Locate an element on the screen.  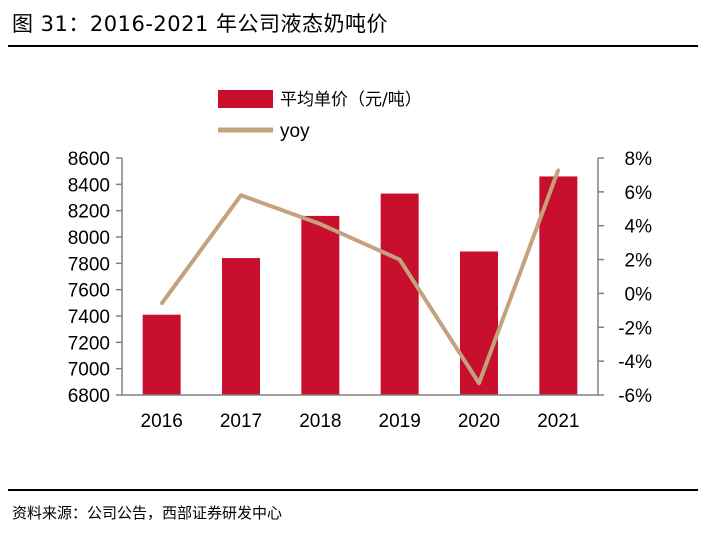
left-tick-label: 7000 is located at coordinates (89, 370).